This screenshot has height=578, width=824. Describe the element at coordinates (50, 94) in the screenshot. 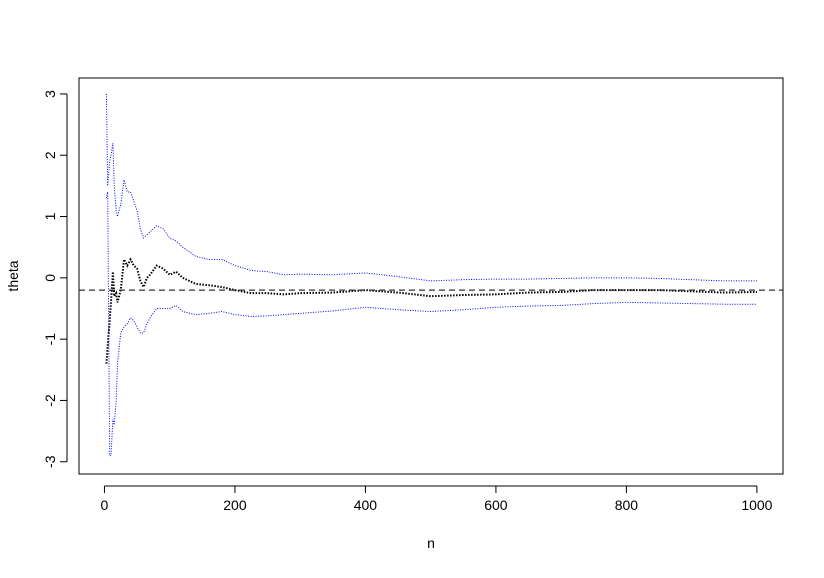

I see `y-tick-label: 3` at that location.